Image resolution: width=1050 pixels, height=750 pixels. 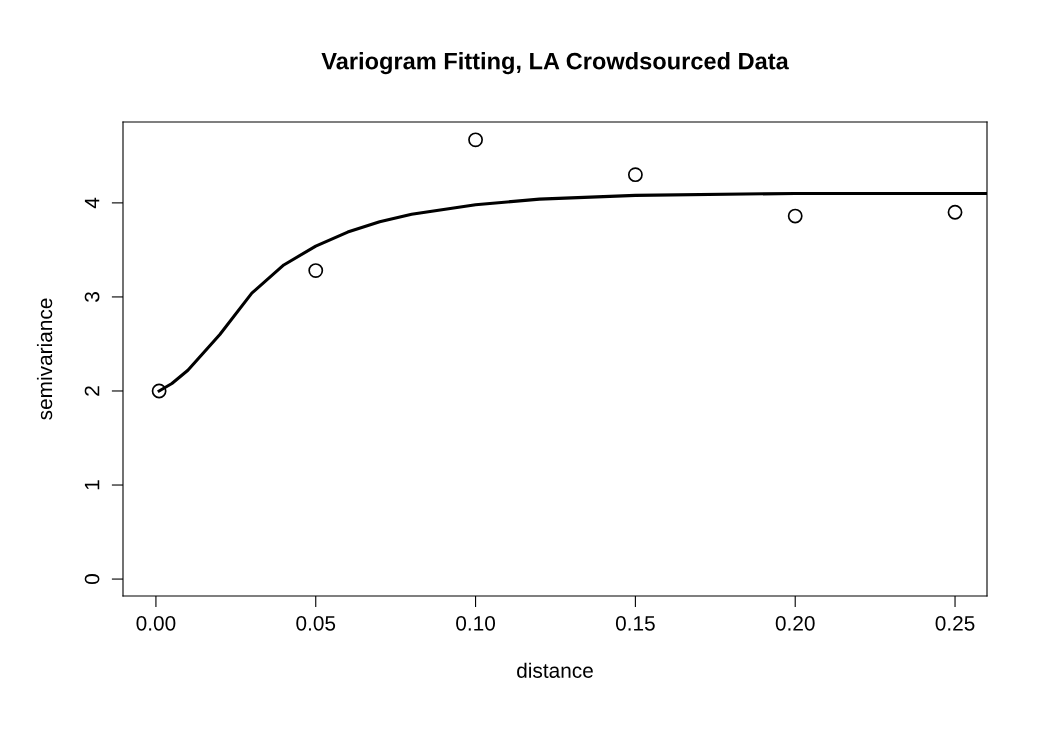 What do you see at coordinates (635, 623) in the screenshot?
I see `x-tick-label: 0.15` at bounding box center [635, 623].